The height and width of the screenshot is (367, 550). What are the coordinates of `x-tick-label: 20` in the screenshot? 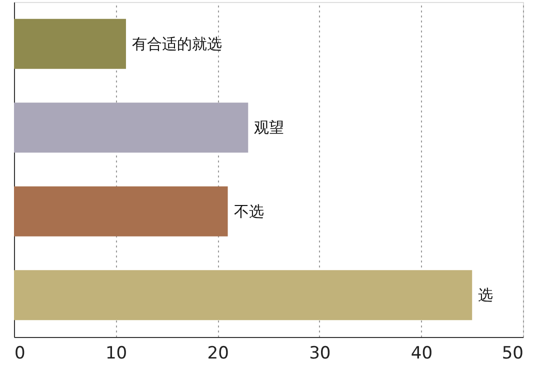 It's located at (218, 354).